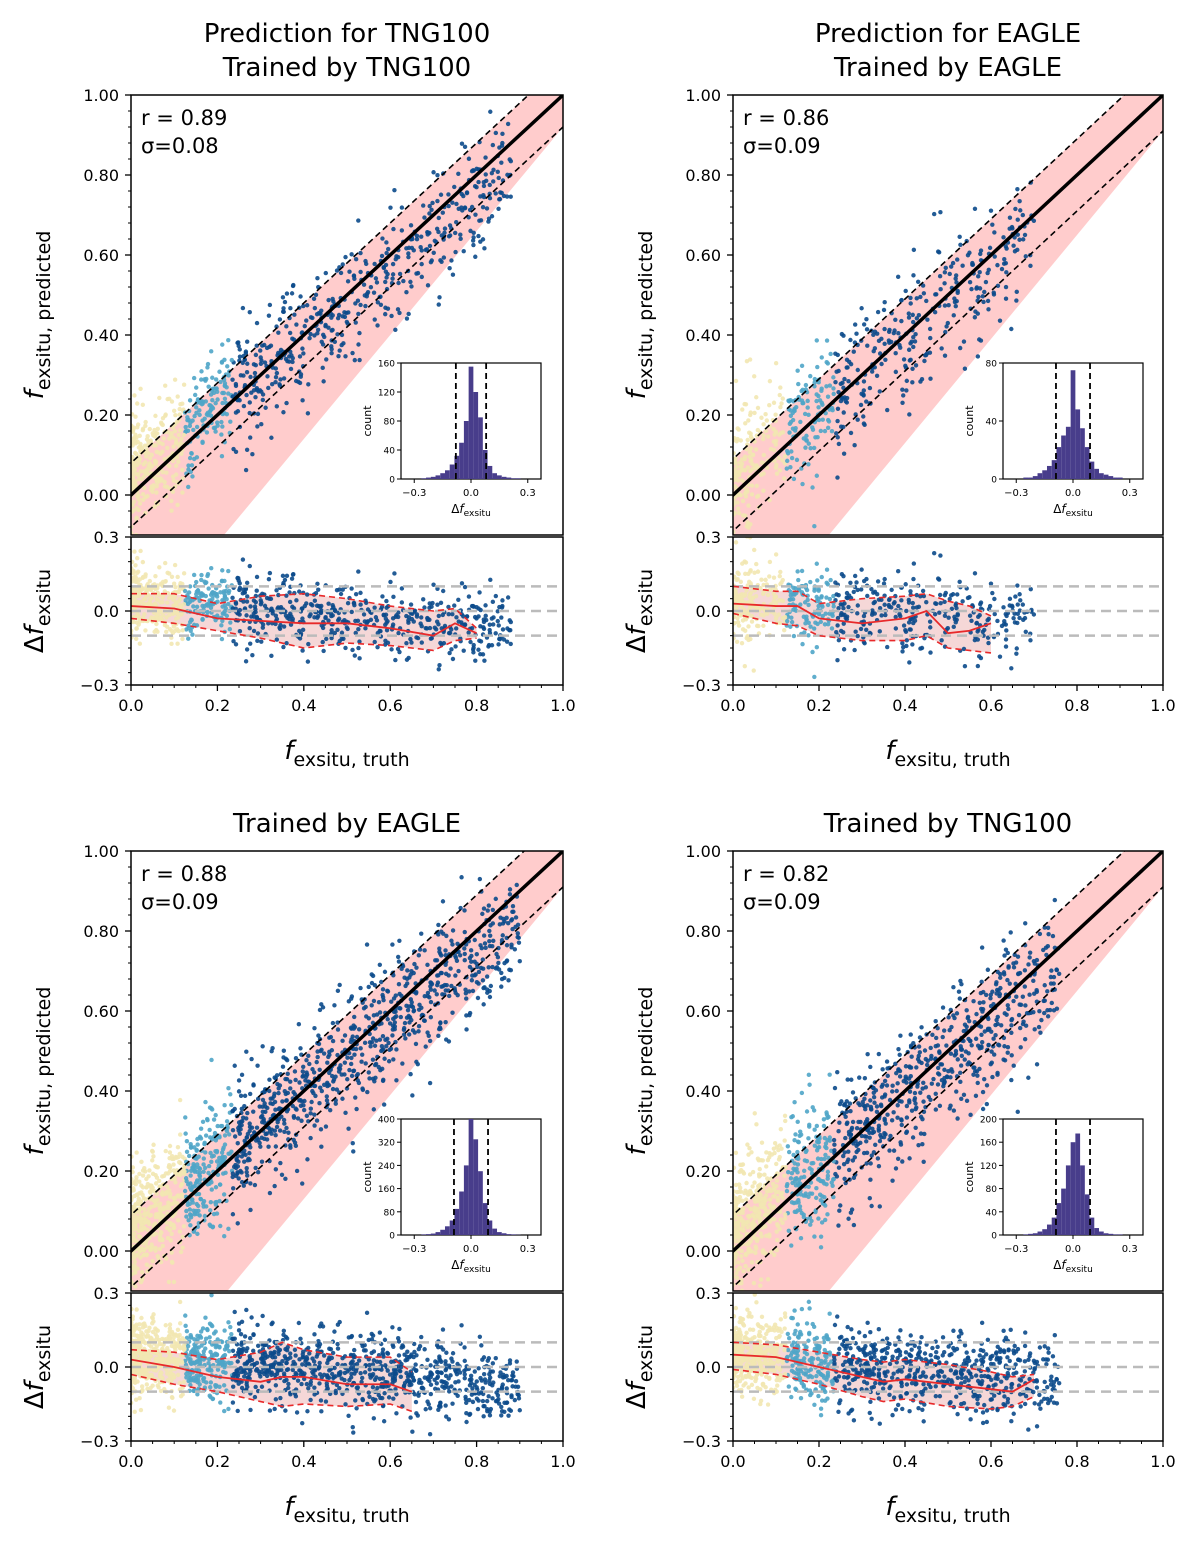 This screenshot has width=1200, height=1544. What do you see at coordinates (37, 1071) in the screenshot?
I see `y-axis-label: fexsitu, predicted` at bounding box center [37, 1071].